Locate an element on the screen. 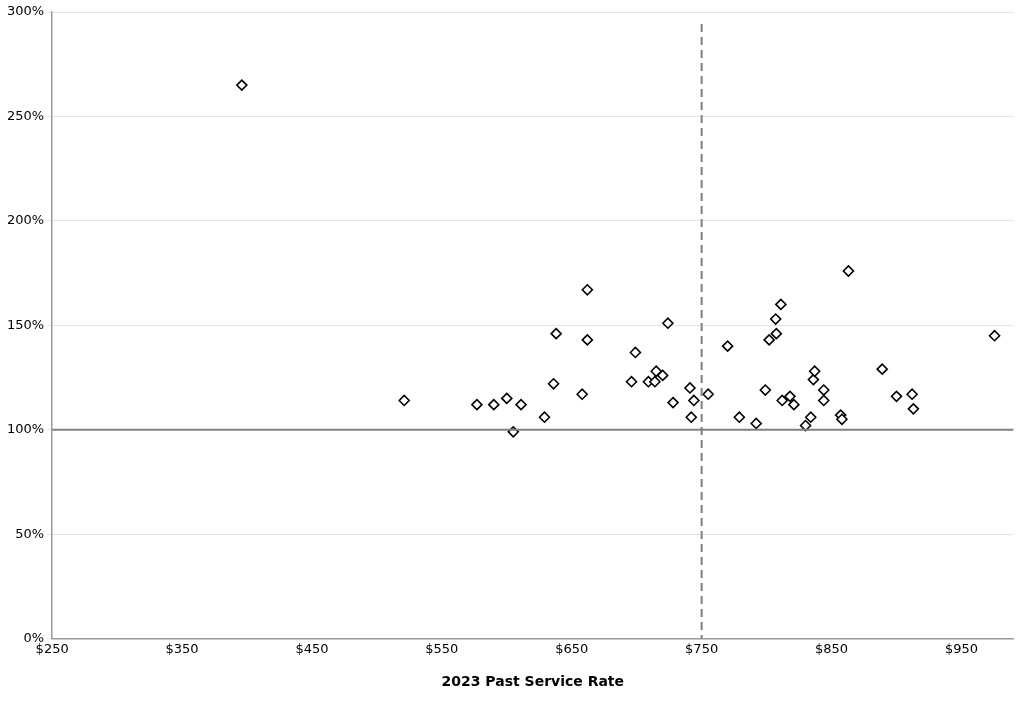  x-tick-label: $550 is located at coordinates (442, 648).